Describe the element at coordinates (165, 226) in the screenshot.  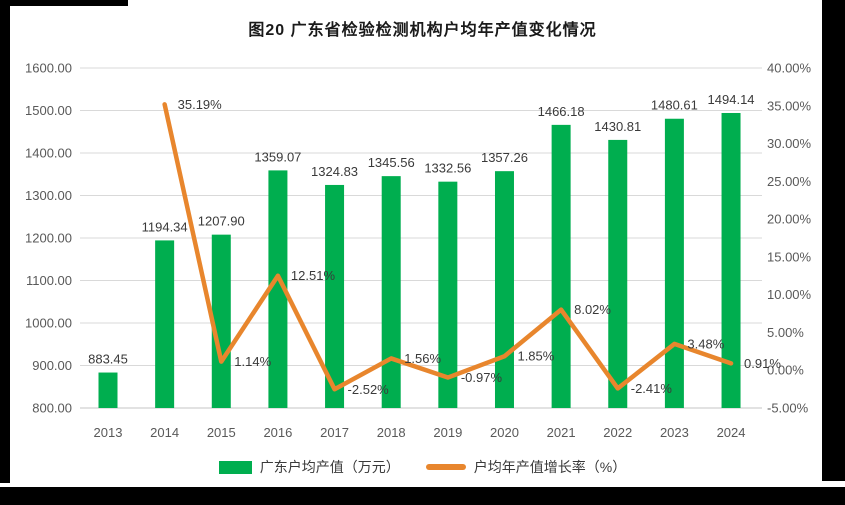
I see `bar-value-label: 1194.34` at that location.